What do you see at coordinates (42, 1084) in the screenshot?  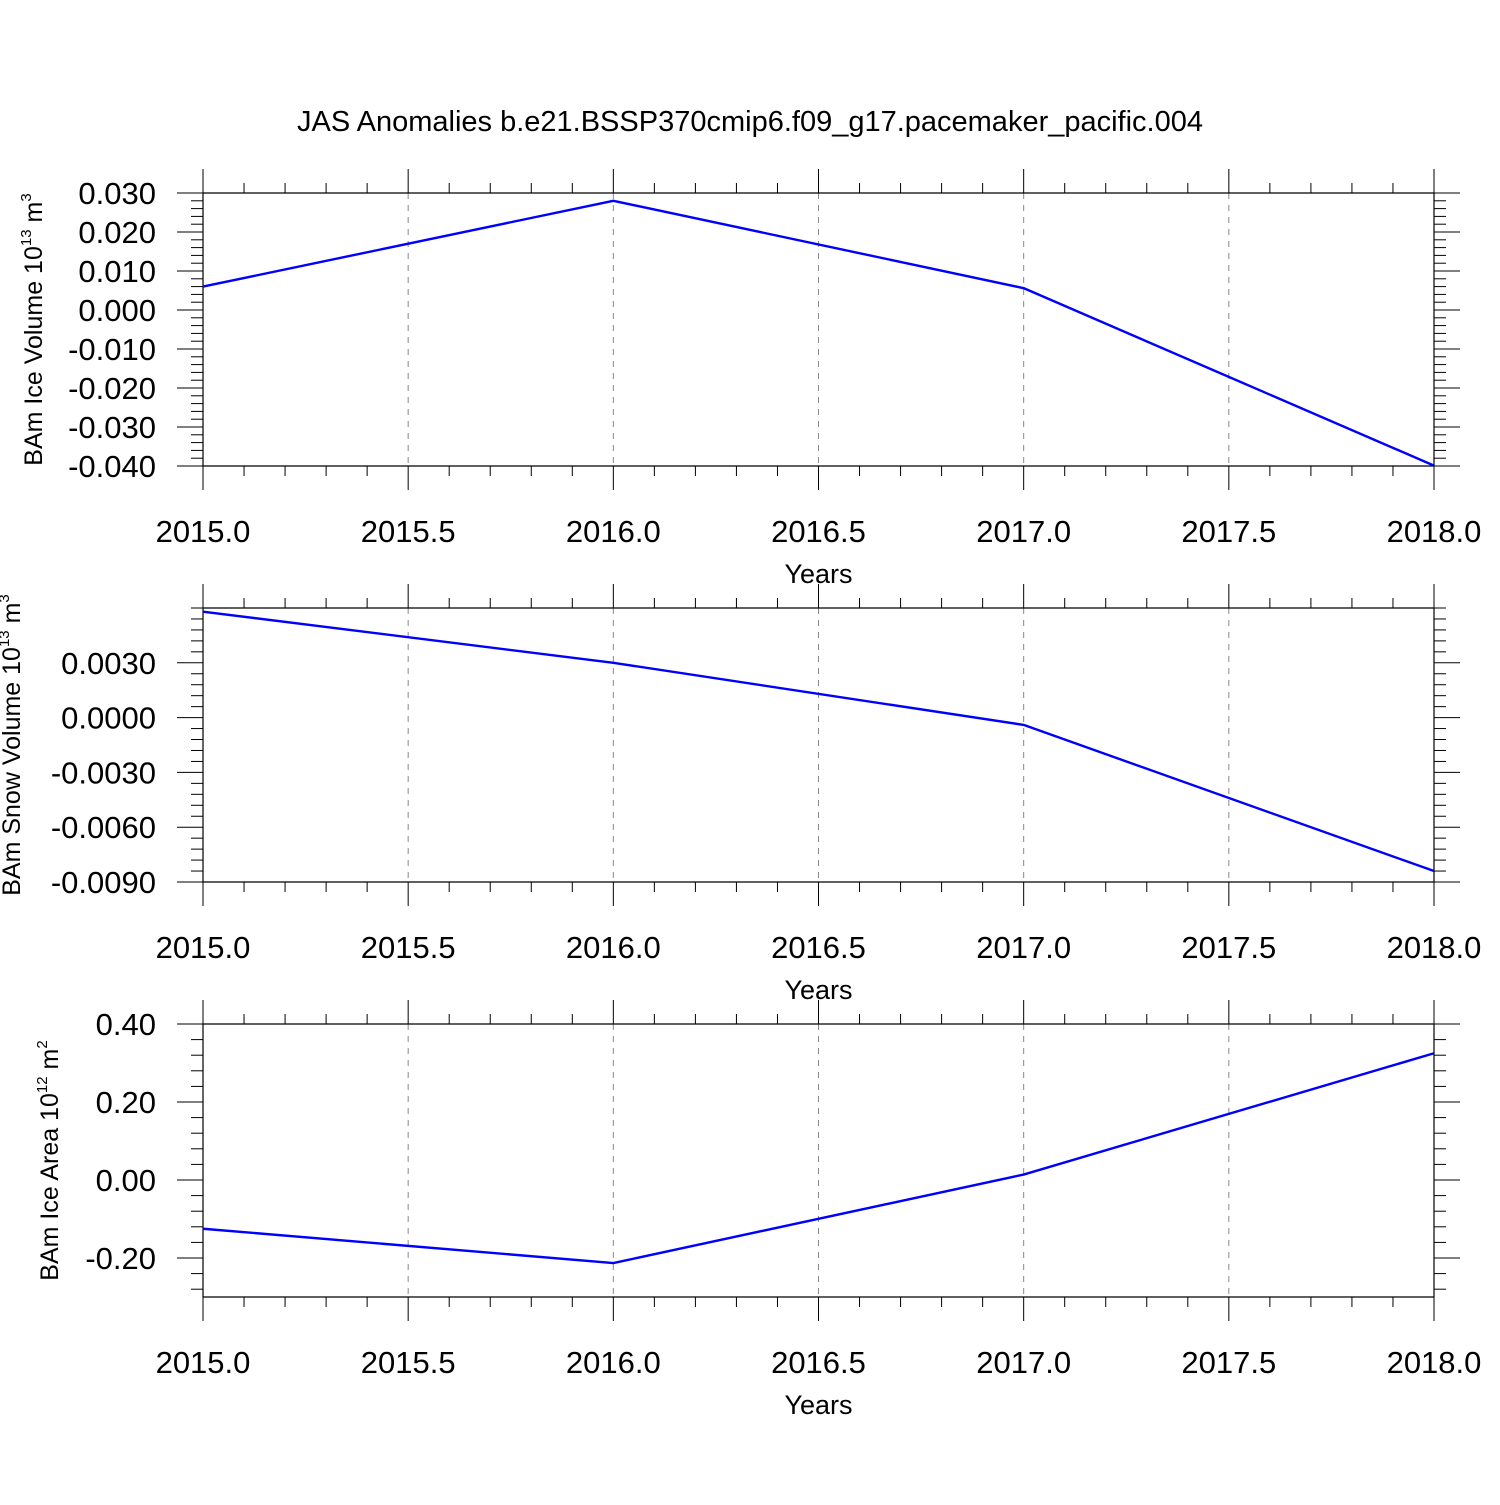 I see `y-axis-title-exponent: 12` at bounding box center [42, 1084].